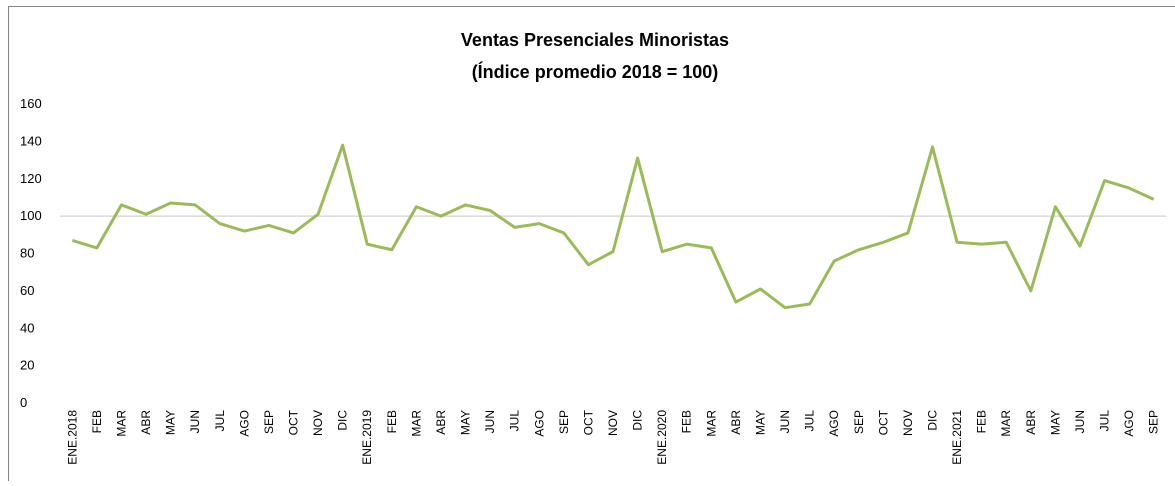 The width and height of the screenshot is (1175, 486). What do you see at coordinates (23, 402) in the screenshot?
I see `y-tick-label: 0` at bounding box center [23, 402].